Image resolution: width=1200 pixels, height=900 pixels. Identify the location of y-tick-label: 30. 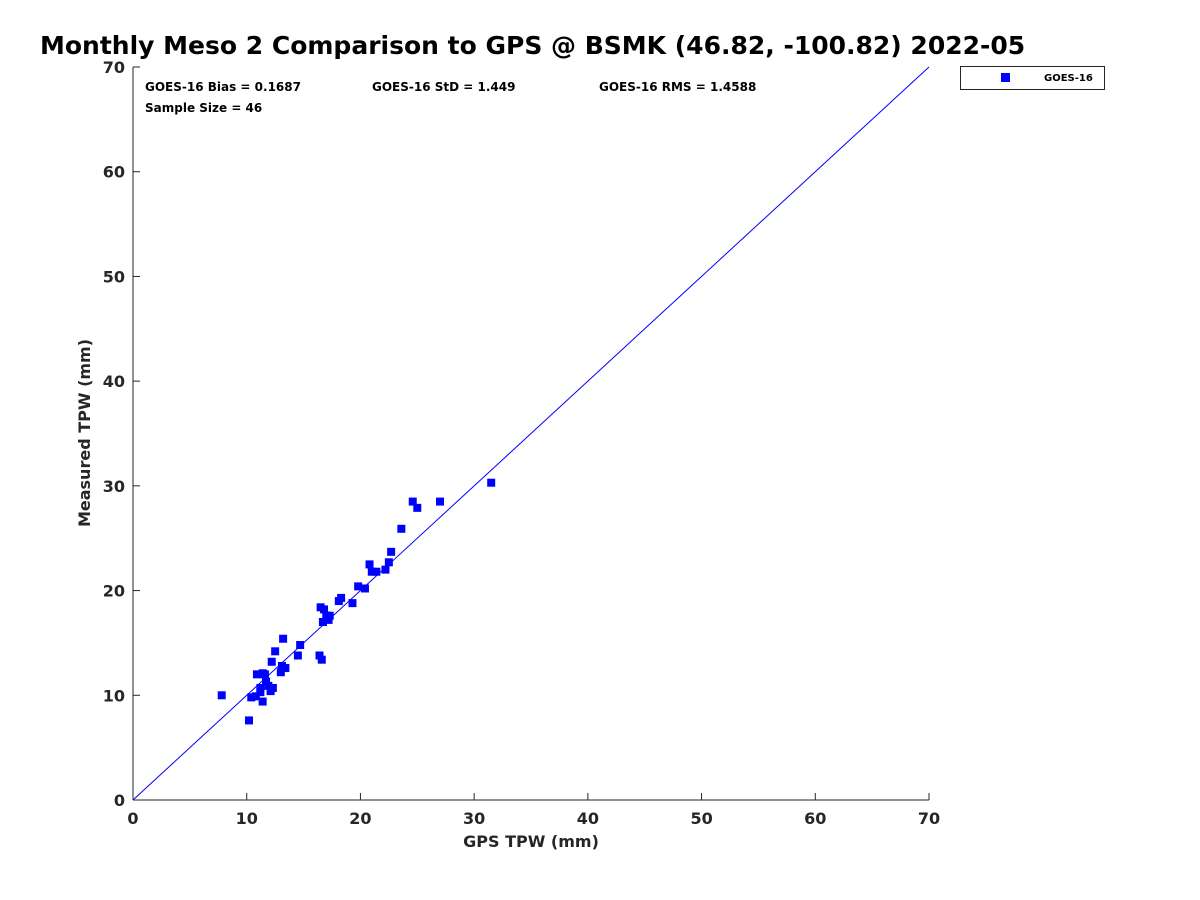
(114, 486).